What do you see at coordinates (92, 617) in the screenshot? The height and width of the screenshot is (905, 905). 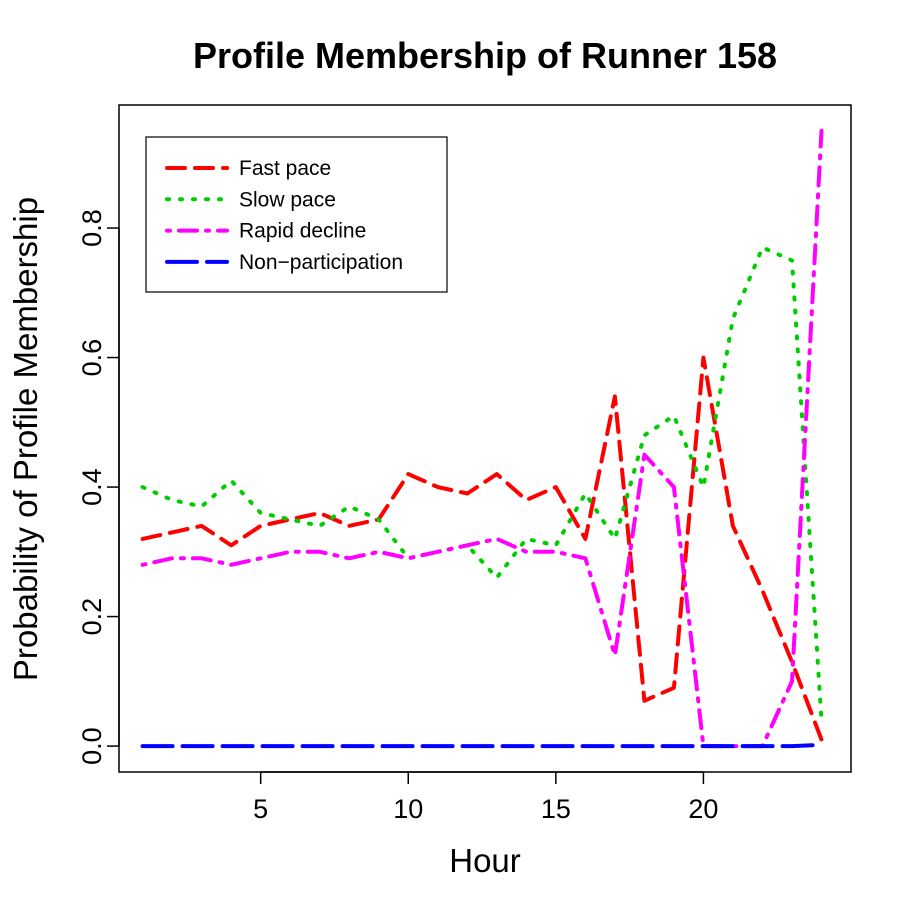 I see `y-tick-label: 0.2` at bounding box center [92, 617].